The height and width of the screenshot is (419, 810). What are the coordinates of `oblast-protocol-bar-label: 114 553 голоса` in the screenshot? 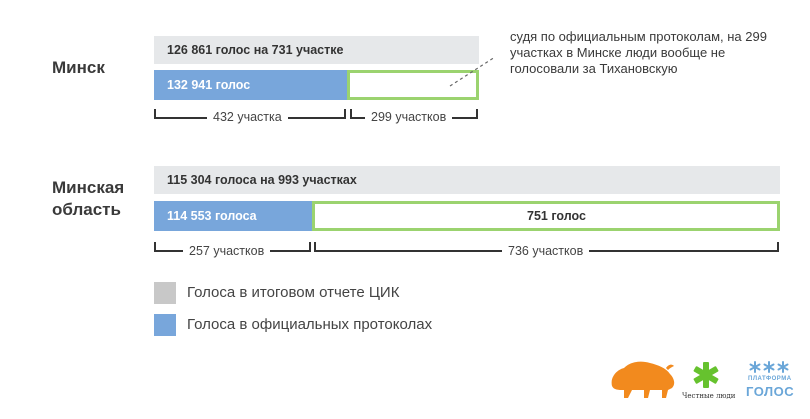 It's located at (212, 216).